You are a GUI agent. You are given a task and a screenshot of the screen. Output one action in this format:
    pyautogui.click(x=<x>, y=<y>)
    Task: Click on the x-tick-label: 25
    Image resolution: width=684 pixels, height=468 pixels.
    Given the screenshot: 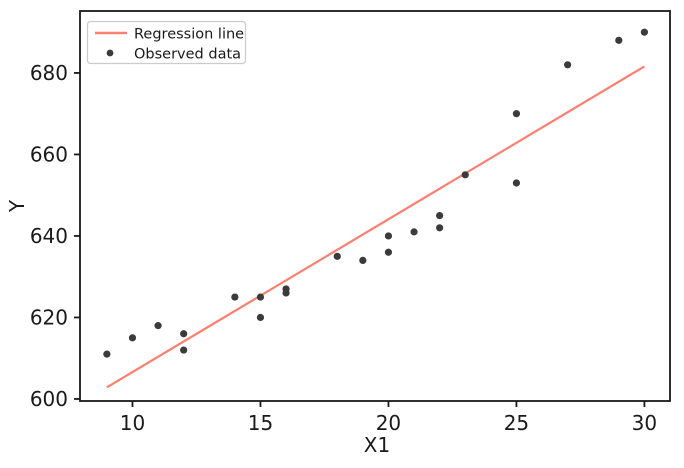 What is the action you would take?
    pyautogui.click(x=516, y=423)
    